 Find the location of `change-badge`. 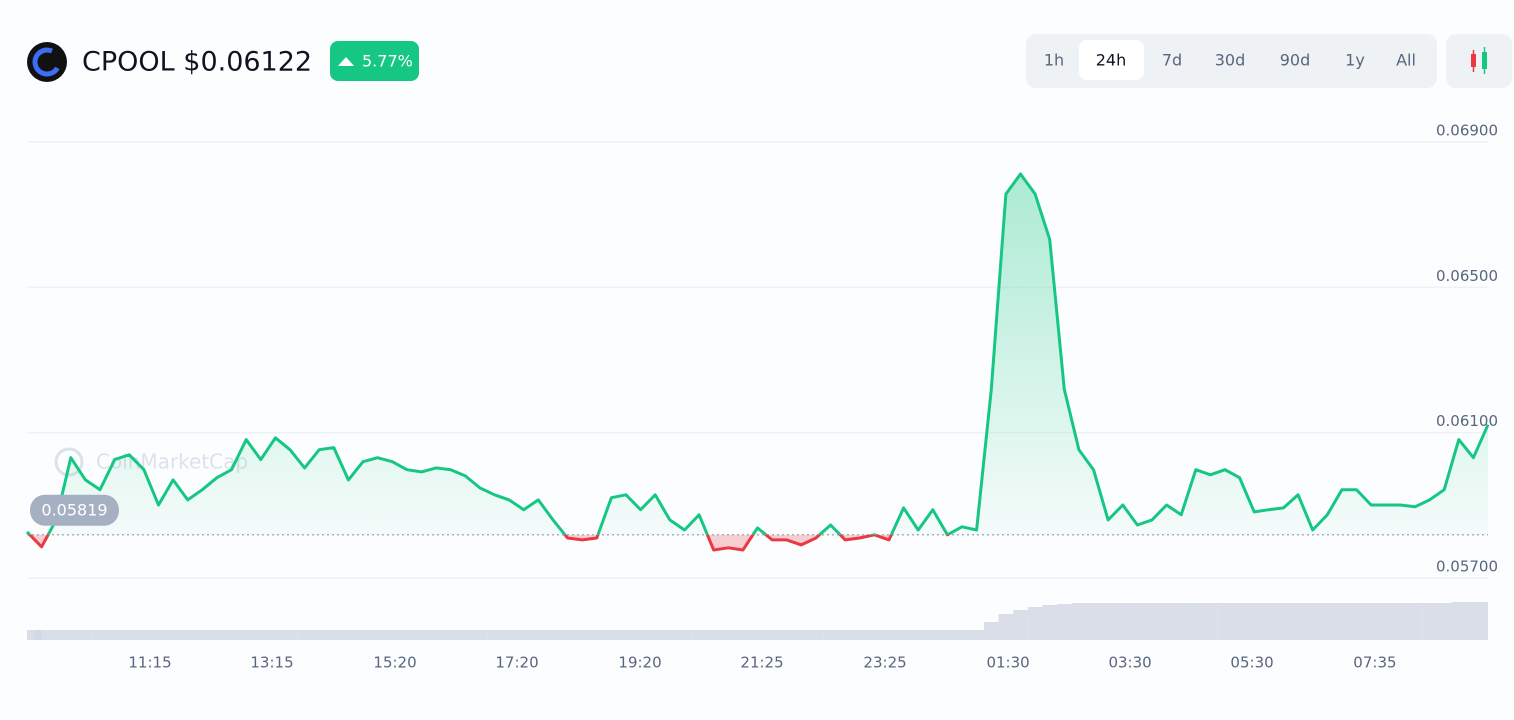

change-badge is located at coordinates (374, 61).